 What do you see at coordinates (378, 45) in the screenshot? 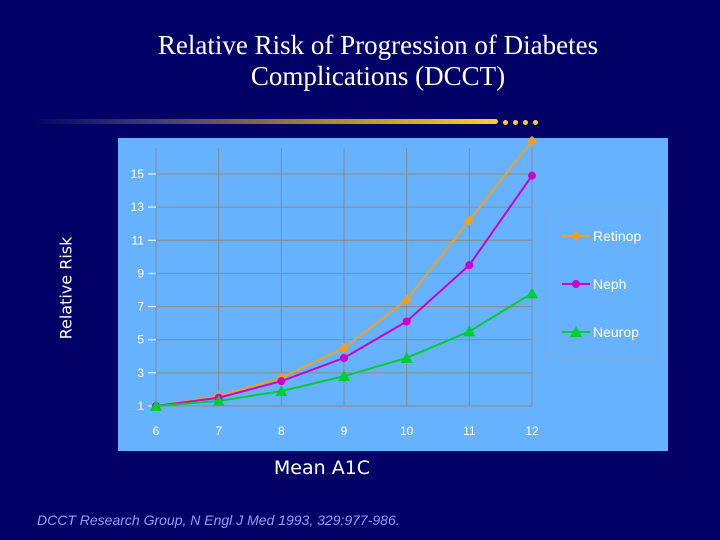
I see `slide-title-line-1: Relative Risk of Progression of Diabetes` at bounding box center [378, 45].